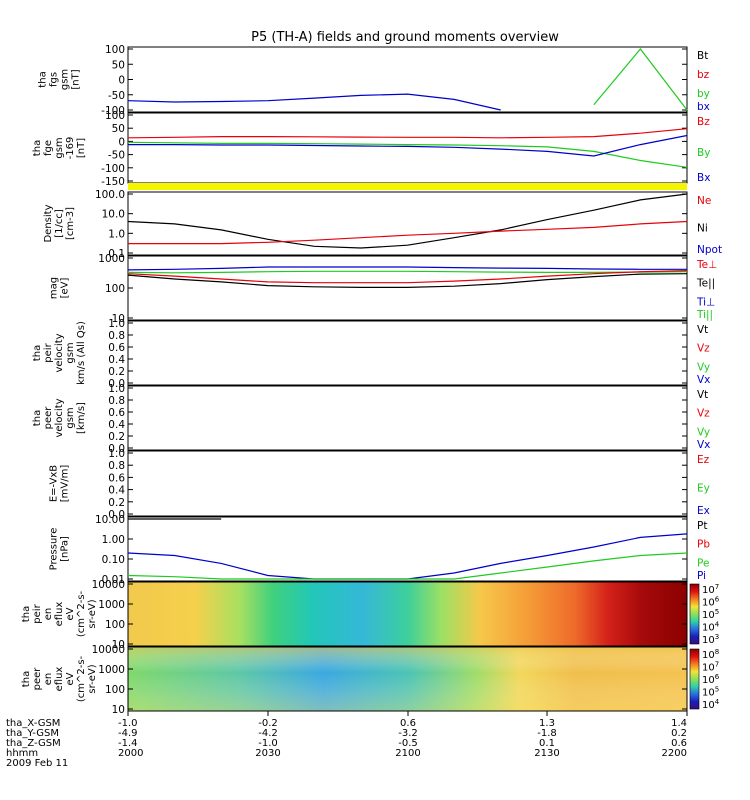  I want to click on svg-text: peir, so click(37, 613).